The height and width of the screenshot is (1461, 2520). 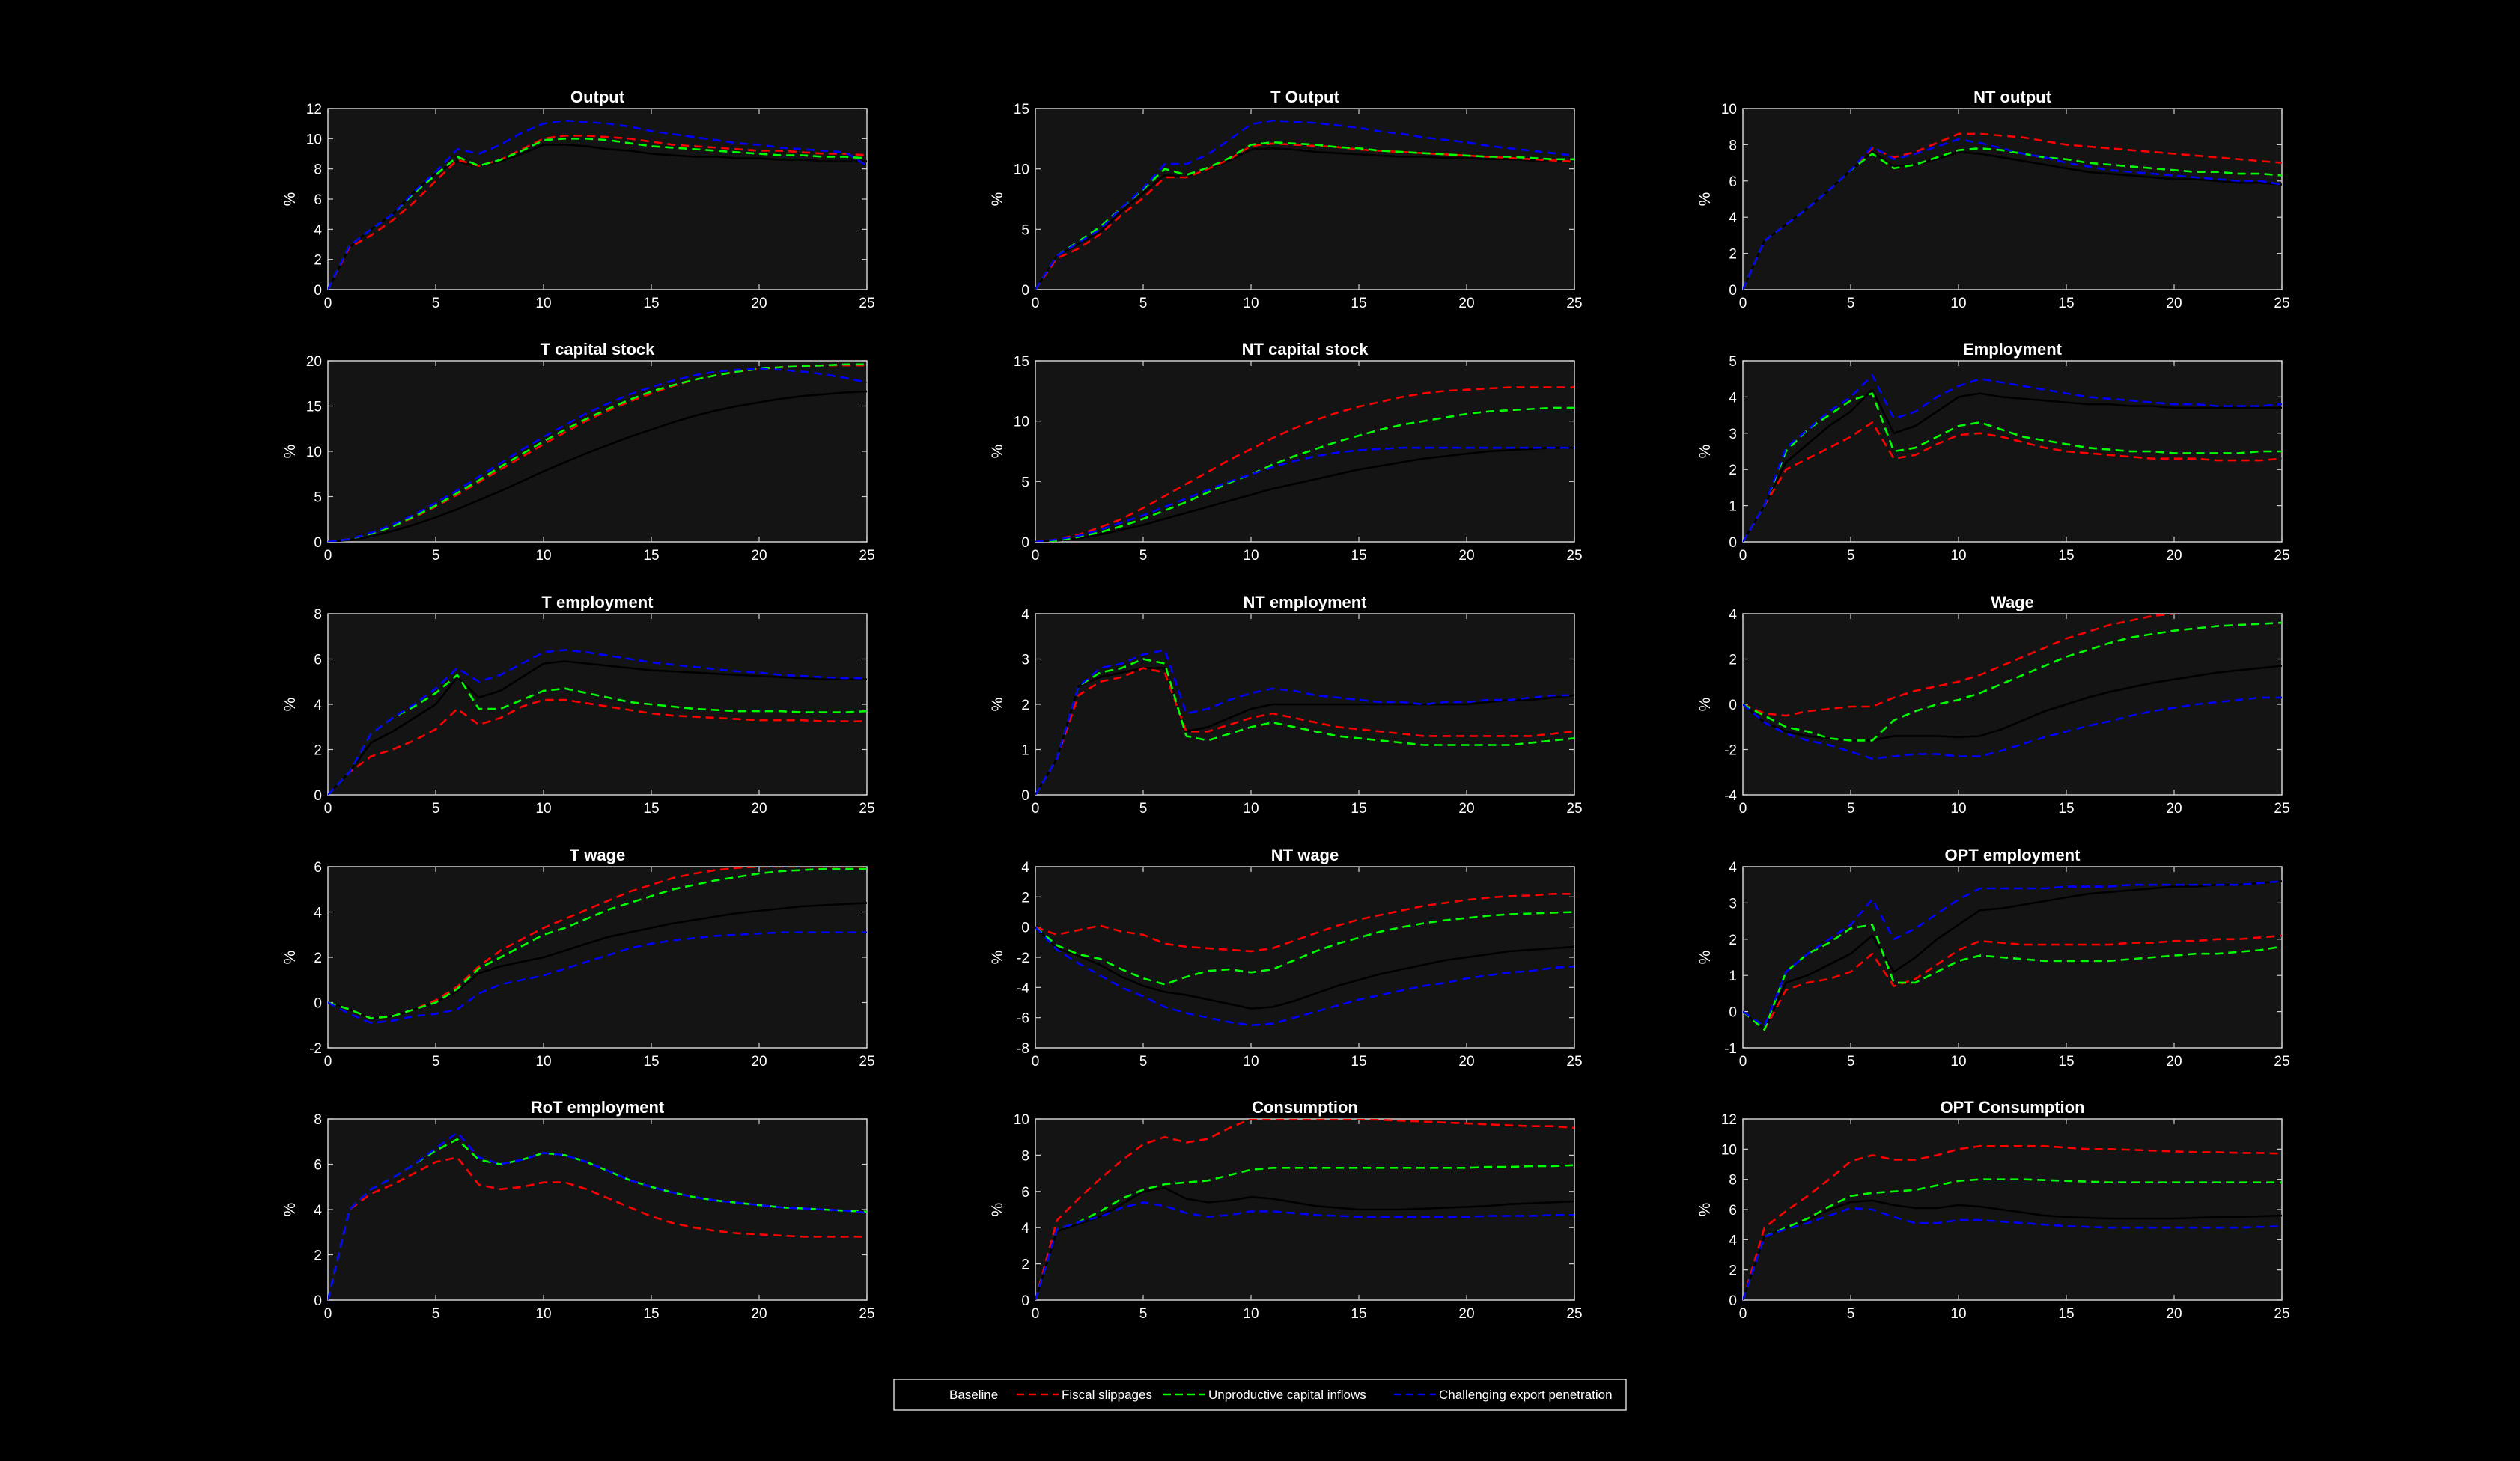 What do you see at coordinates (314, 110) in the screenshot?
I see `y-tick-label: 12` at bounding box center [314, 110].